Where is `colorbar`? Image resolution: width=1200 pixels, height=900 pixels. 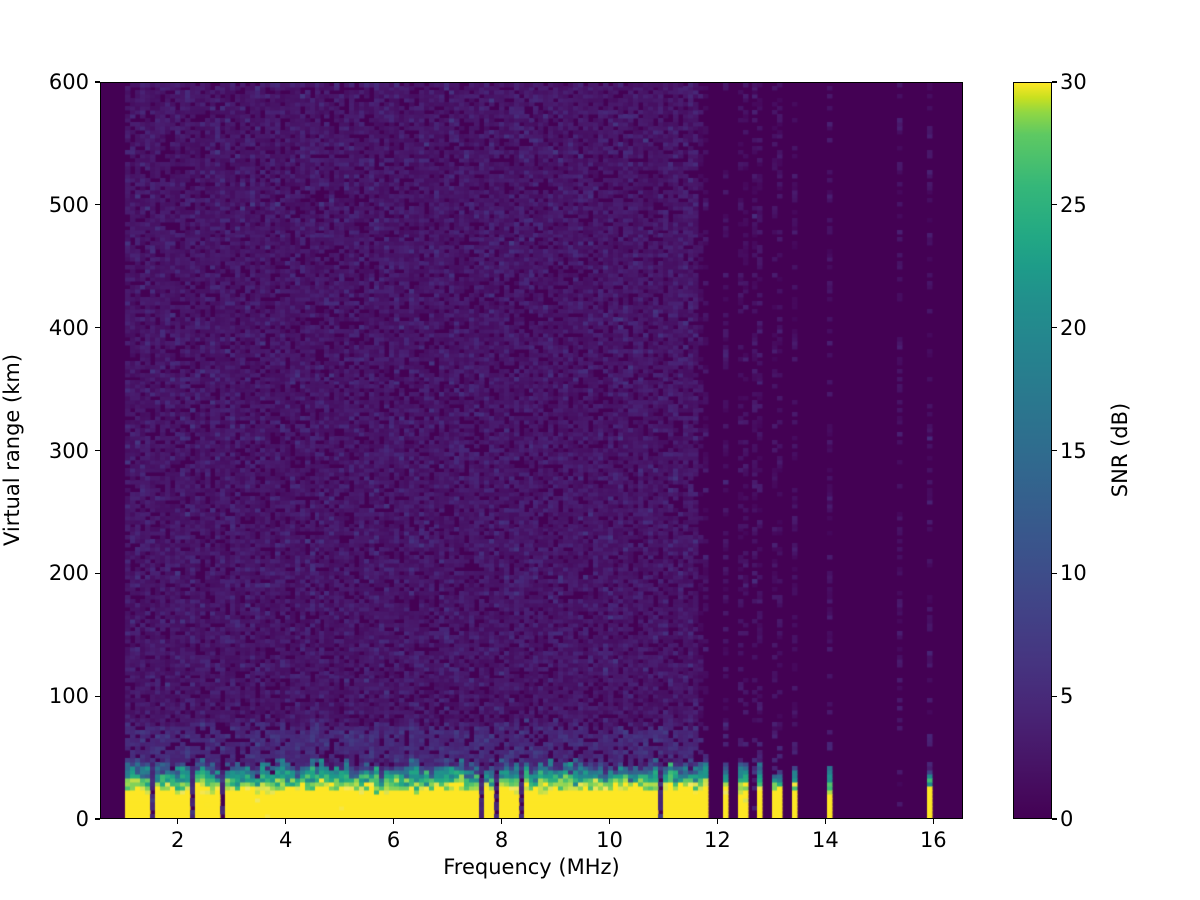
colorbar is located at coordinates (1032, 450).